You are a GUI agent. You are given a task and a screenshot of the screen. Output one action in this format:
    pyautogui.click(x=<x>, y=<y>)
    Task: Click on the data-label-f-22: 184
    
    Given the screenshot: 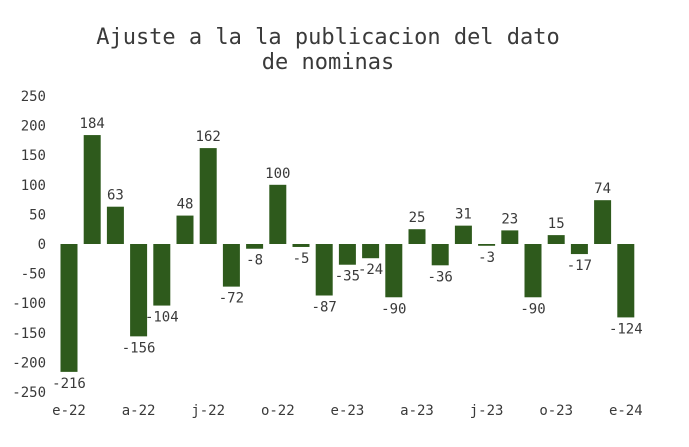 What is the action you would take?
    pyautogui.click(x=92, y=124)
    